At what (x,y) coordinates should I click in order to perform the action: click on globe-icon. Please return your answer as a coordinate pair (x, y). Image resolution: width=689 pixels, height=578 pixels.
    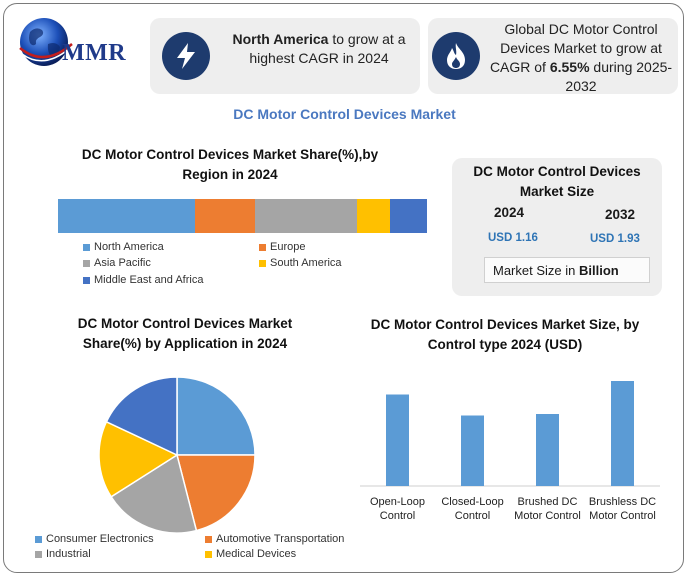
    Looking at the image, I should click on (46, 42).